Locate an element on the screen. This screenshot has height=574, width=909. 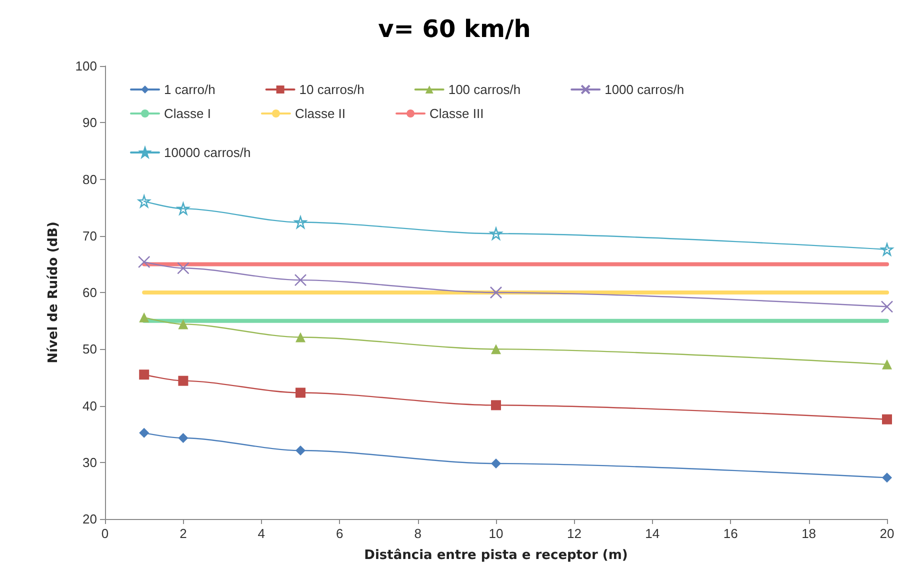
x-tick-label: 18 is located at coordinates (809, 533).